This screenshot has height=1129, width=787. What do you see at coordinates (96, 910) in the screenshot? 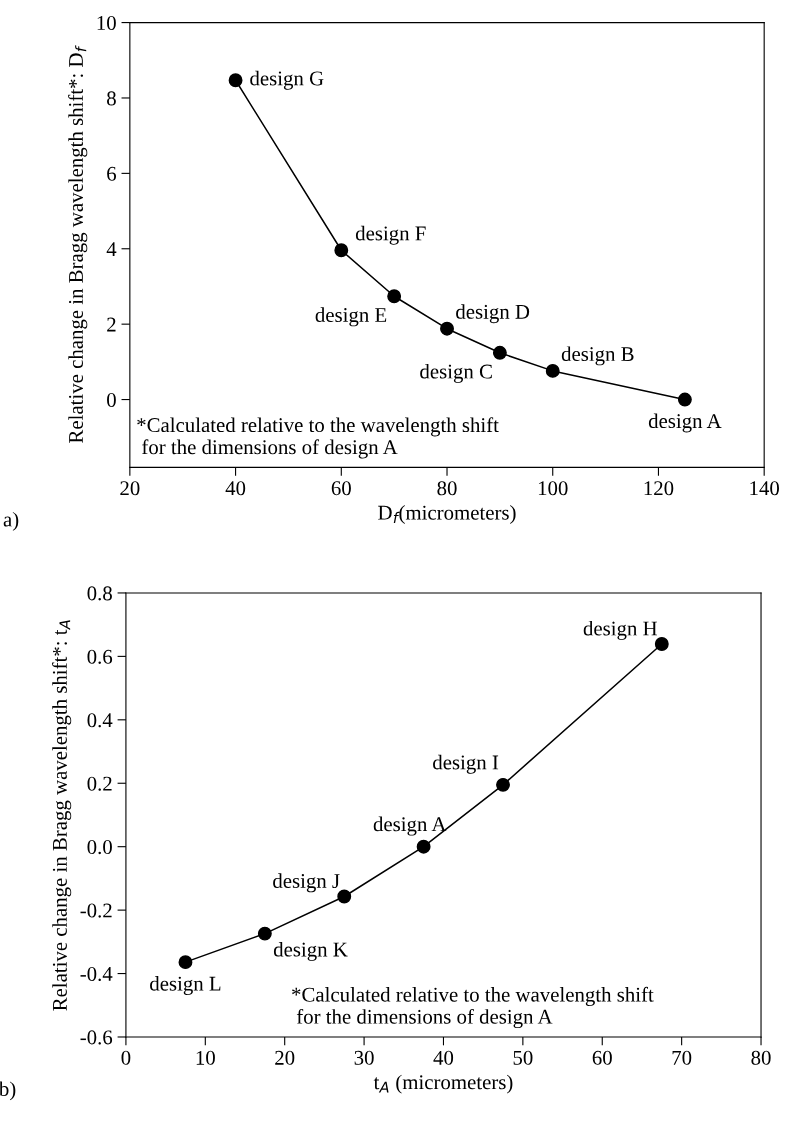
I see `y-tick-label: -0.2` at bounding box center [96, 910].